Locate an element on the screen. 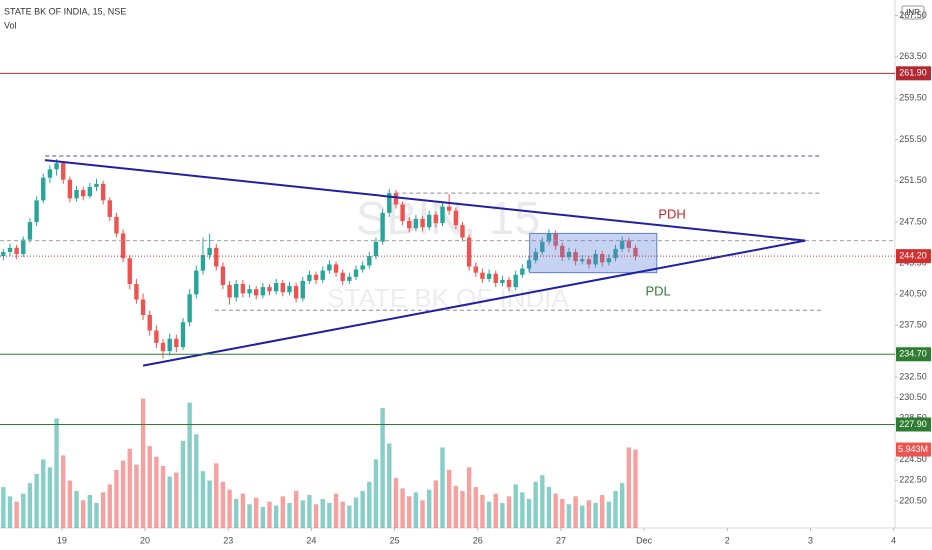 This screenshot has width=932, height=550. currency: INR is located at coordinates (913, 12).